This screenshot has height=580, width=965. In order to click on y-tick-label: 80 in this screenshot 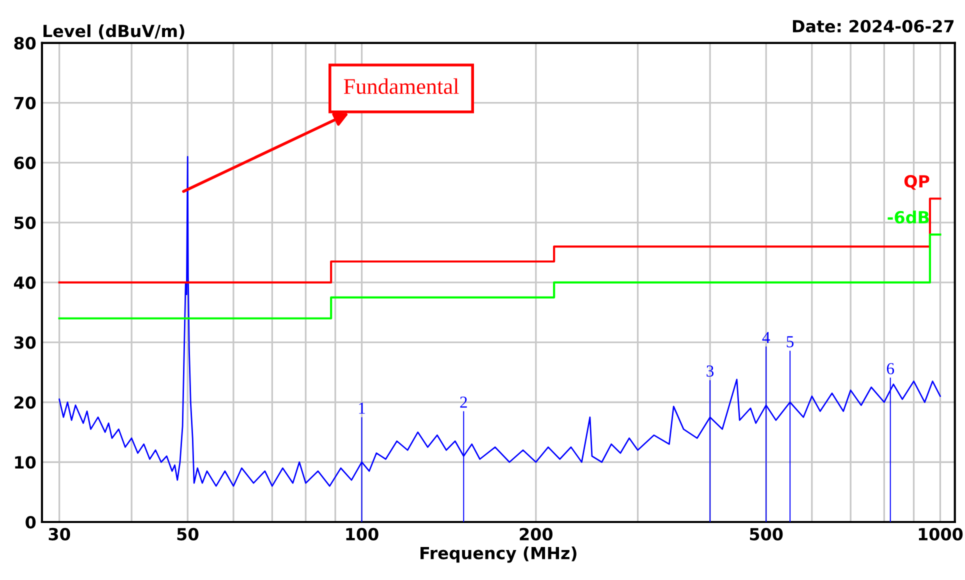, I will do `click(25, 43)`.